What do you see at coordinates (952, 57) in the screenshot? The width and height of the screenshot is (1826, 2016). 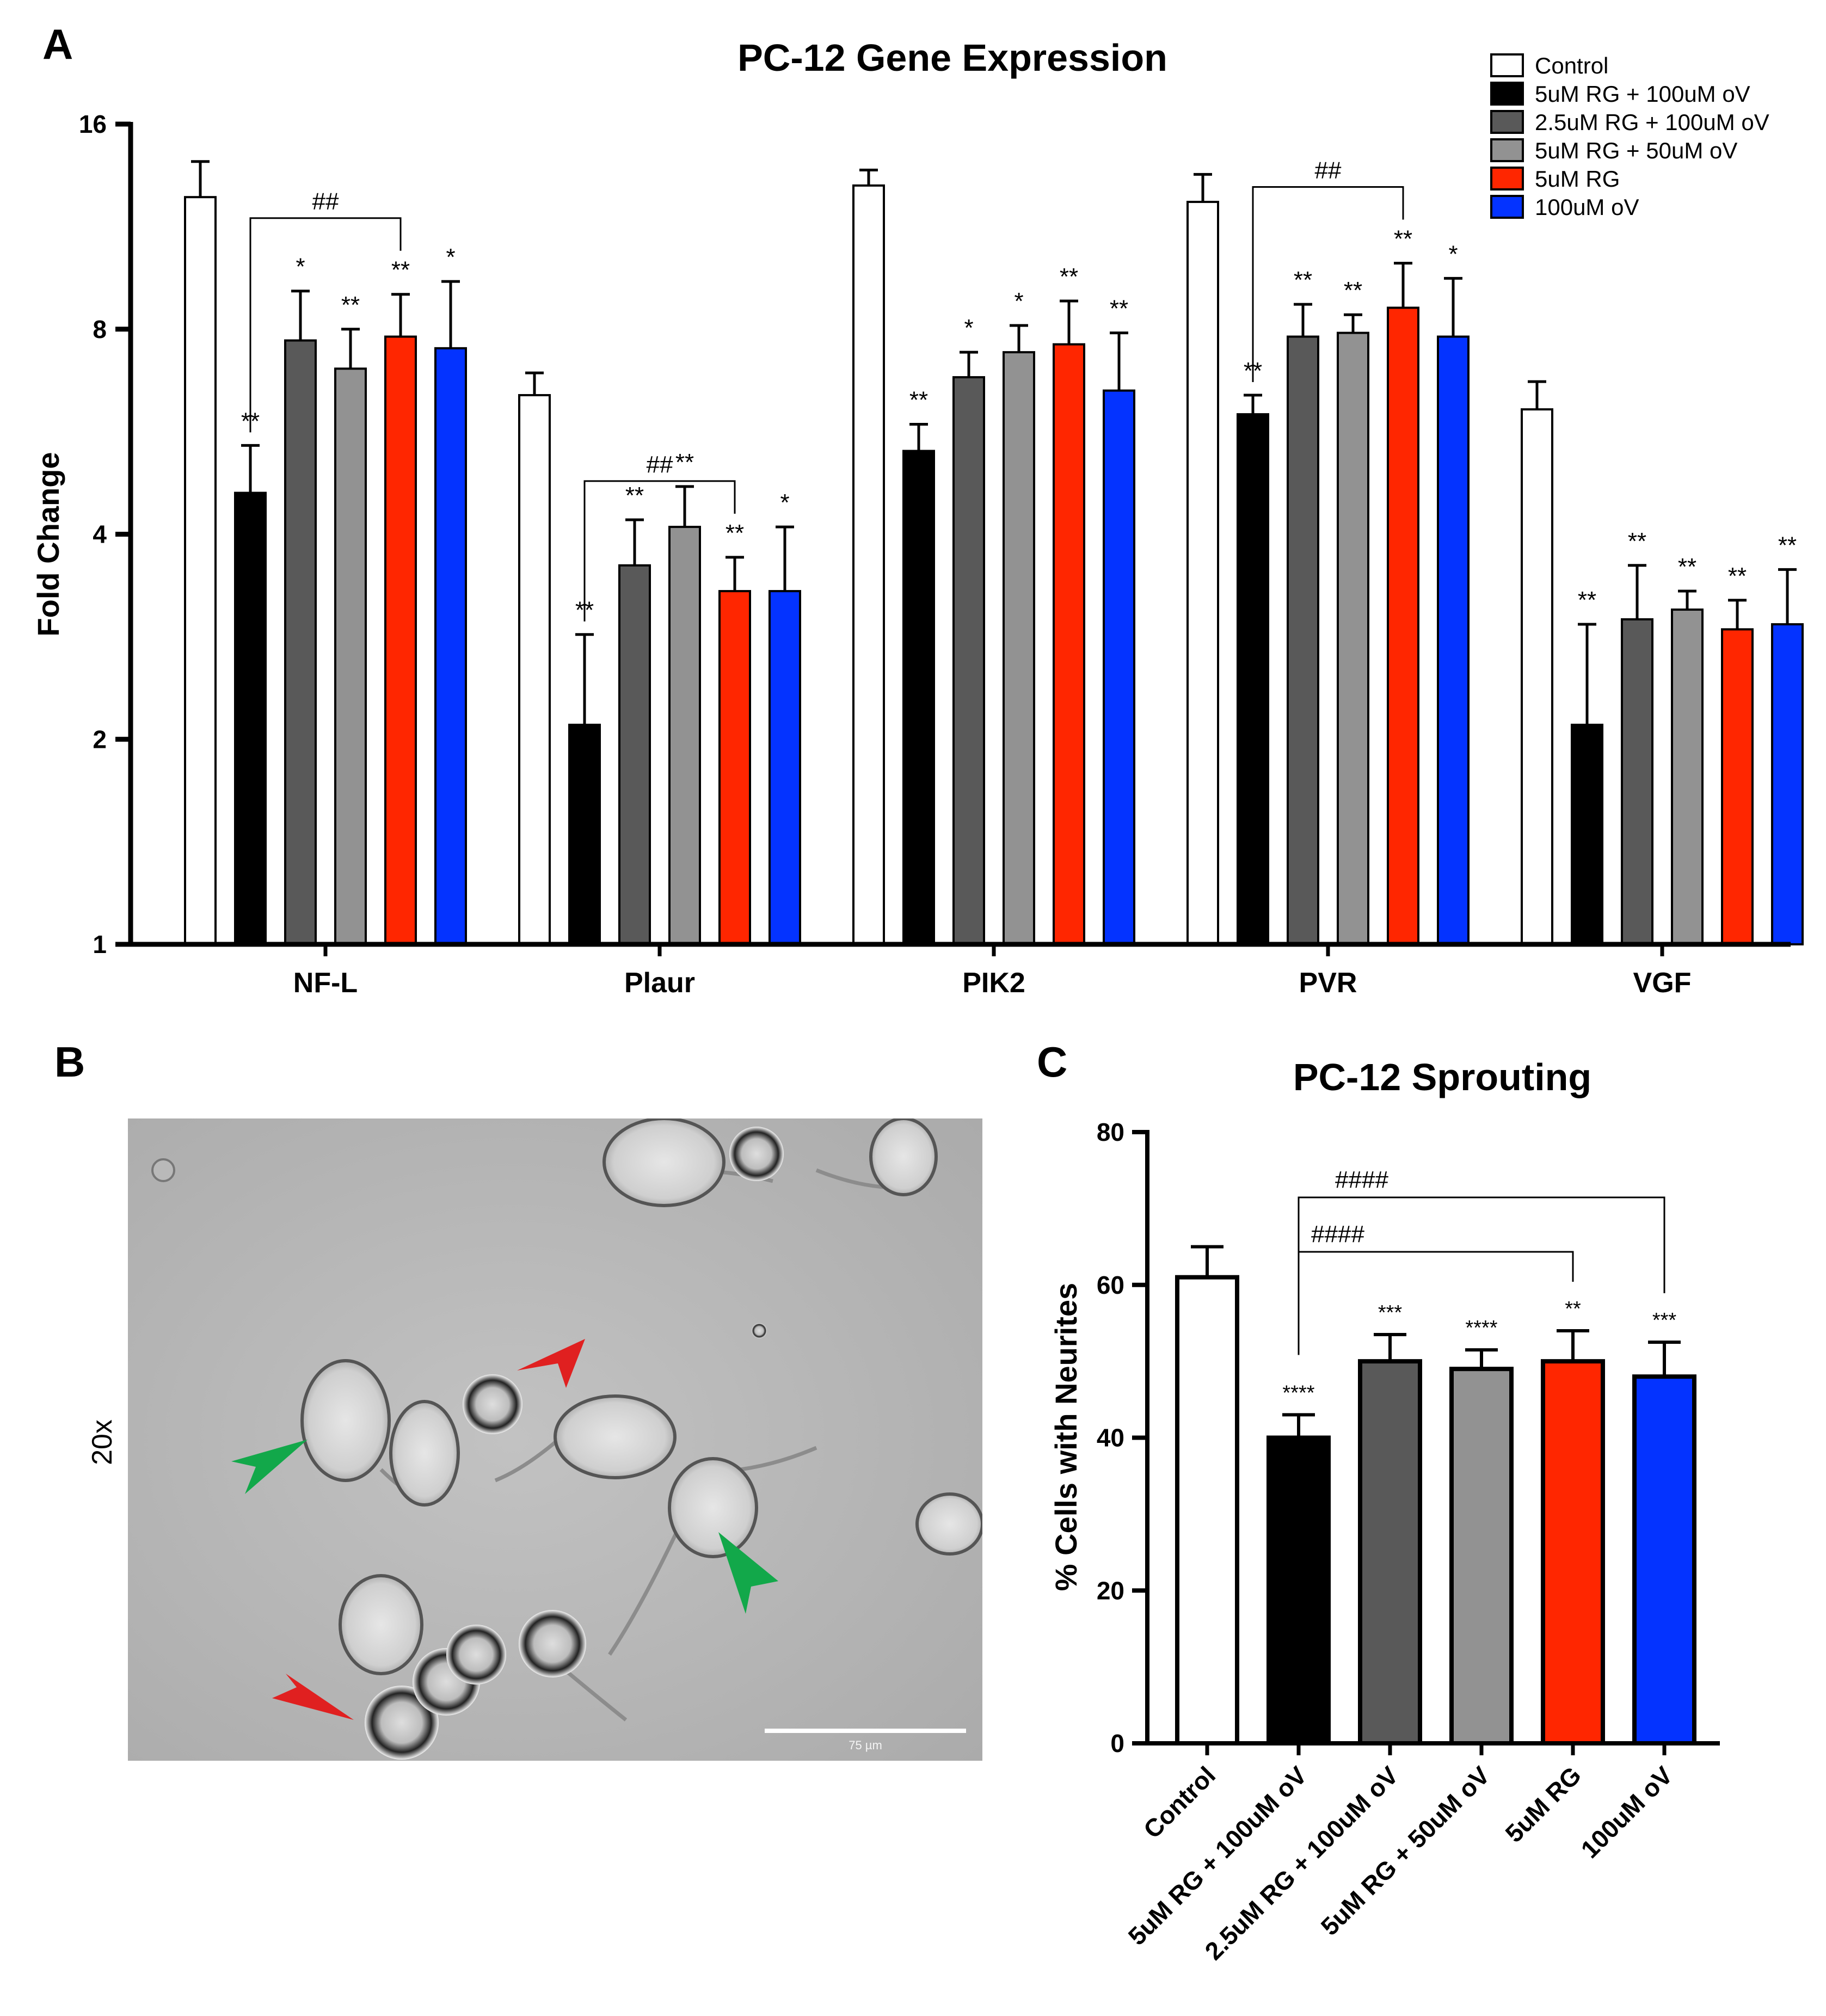 I see `panel-a-title: PC-12 Gene Expression` at bounding box center [952, 57].